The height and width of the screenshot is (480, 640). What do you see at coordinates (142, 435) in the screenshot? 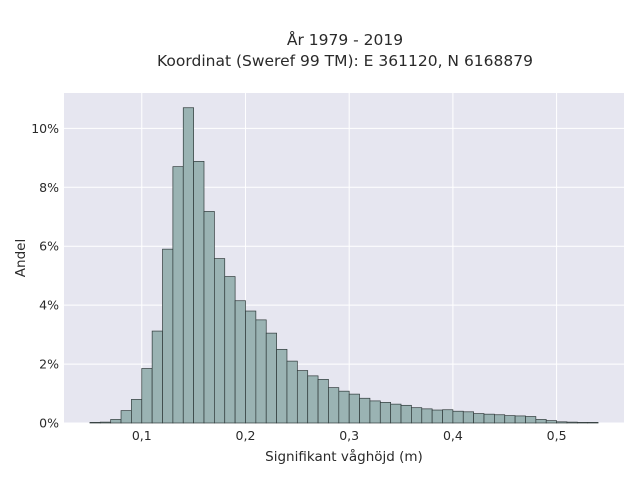
I see `x-tick-label: 0,1` at bounding box center [142, 435].